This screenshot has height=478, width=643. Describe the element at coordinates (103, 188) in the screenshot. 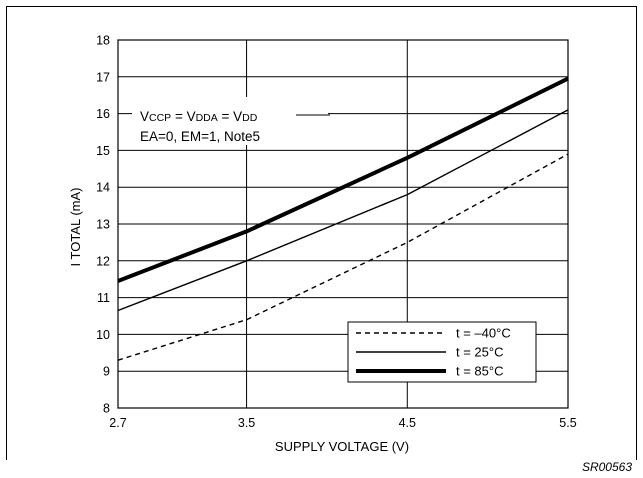

I see `y-tick-label: 14` at that location.